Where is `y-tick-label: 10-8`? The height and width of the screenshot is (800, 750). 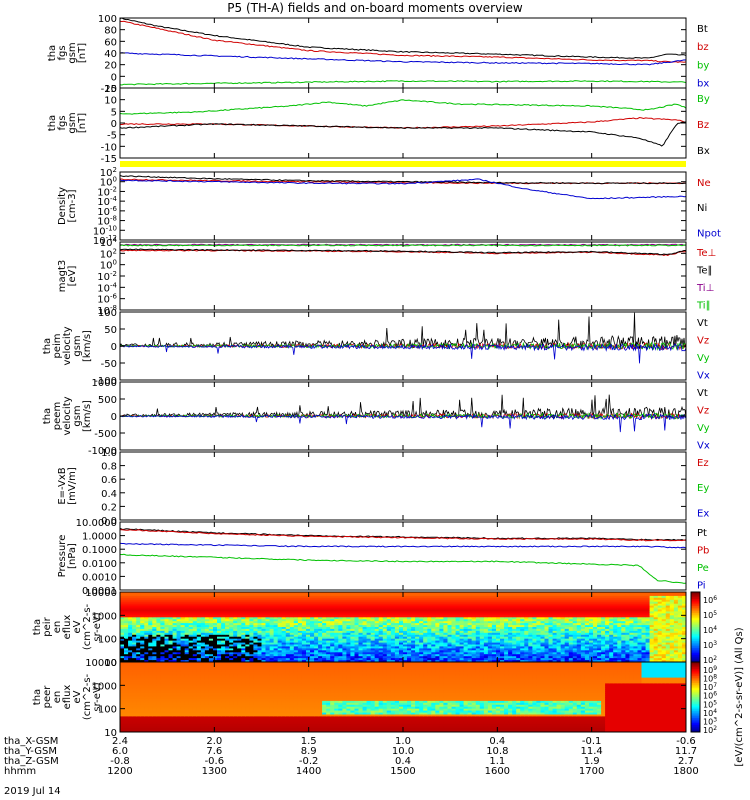
y-tick-label: 10-8 is located at coordinates (107, 310).